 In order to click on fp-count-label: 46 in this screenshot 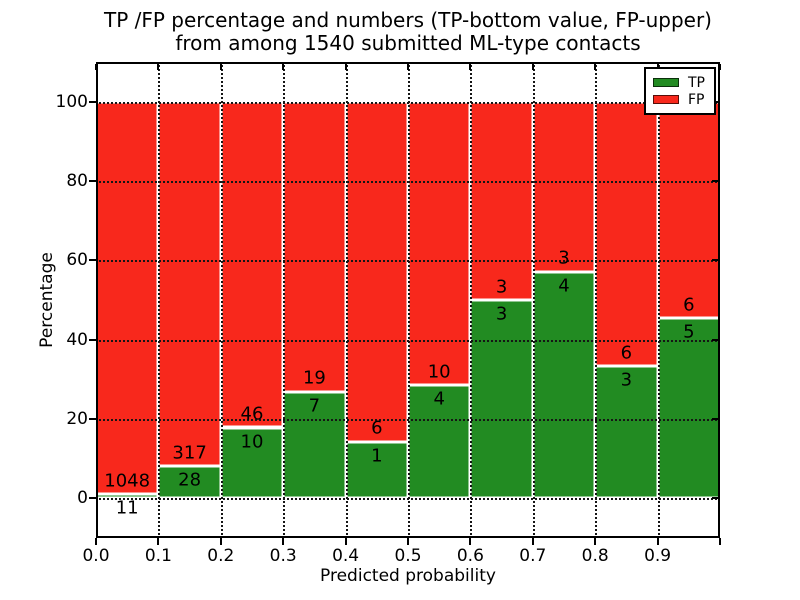, I will do `click(252, 414)`.